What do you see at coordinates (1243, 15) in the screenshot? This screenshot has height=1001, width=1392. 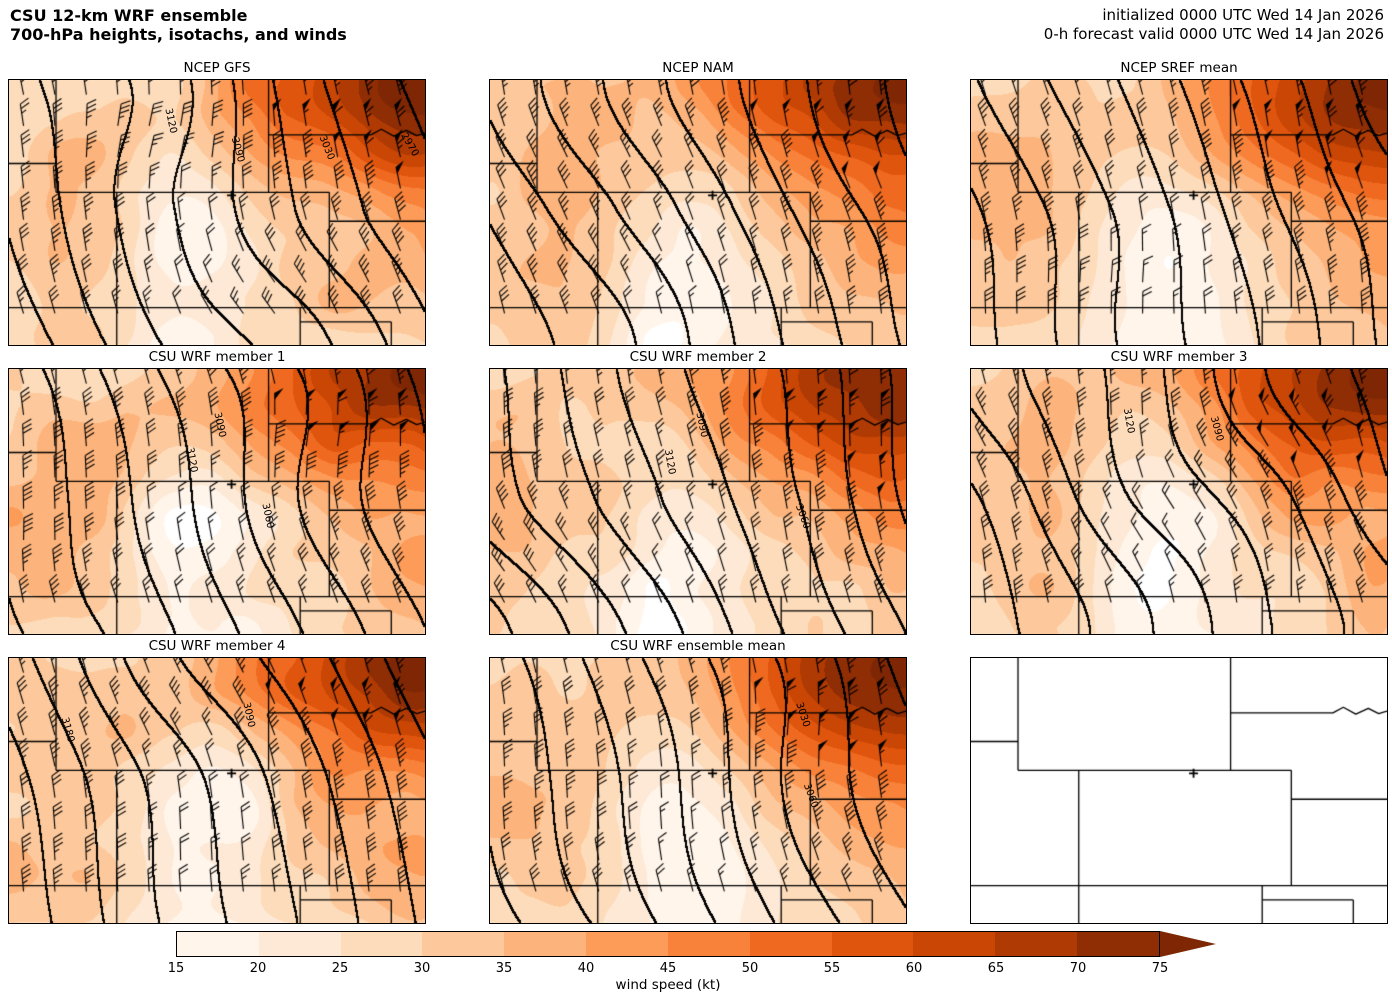 I see `init-time-text: initialized 0000 UTC Wed 14 Jan 2026` at bounding box center [1243, 15].